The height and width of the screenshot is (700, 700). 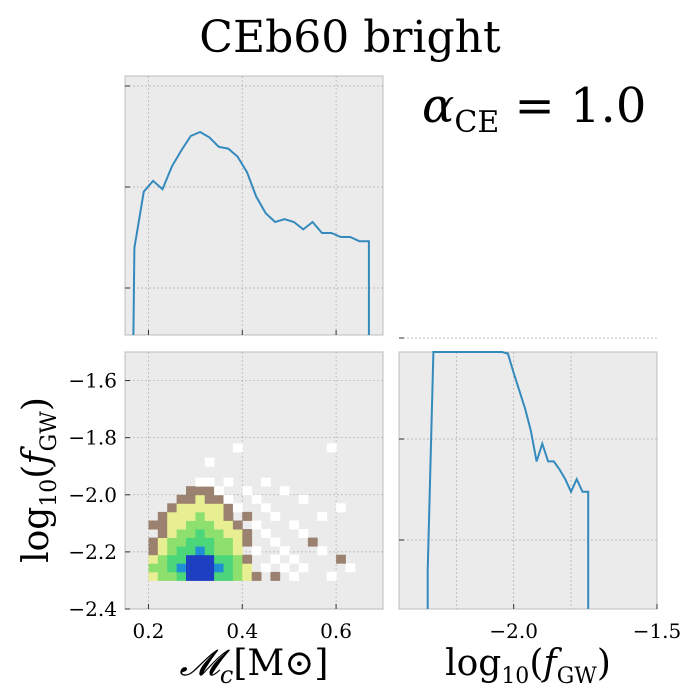 I want to click on joint-xlabel: 𝓜c[M⊙], so click(x=254, y=666).